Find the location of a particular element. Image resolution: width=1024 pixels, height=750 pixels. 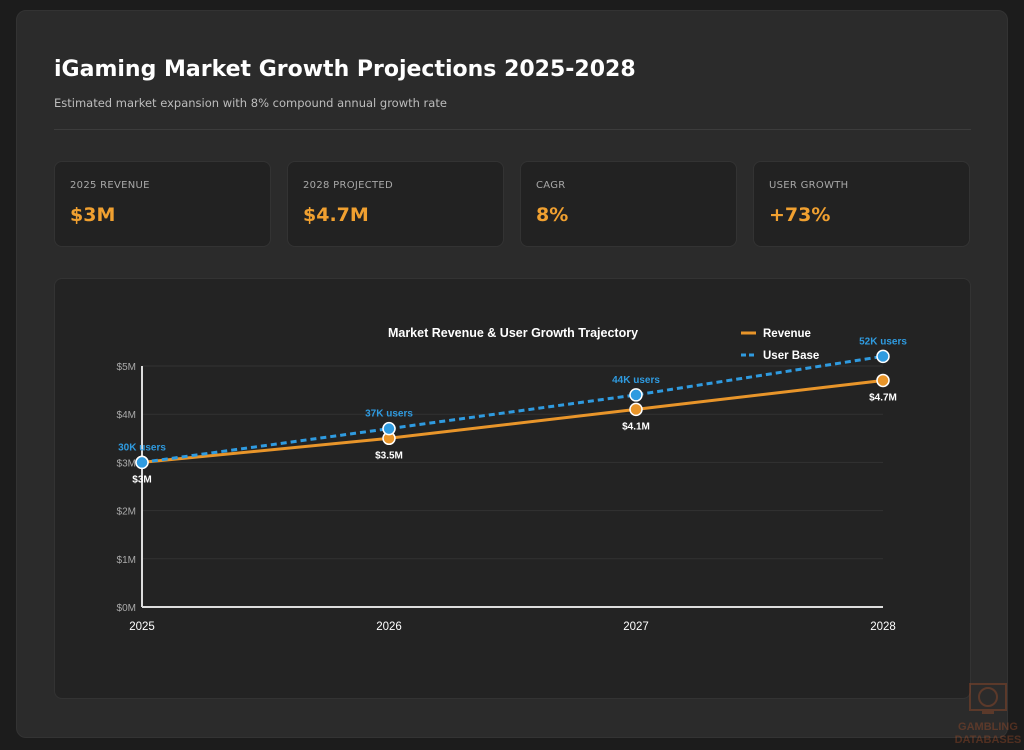

stat-label: USER GROWTH is located at coordinates (809, 185).